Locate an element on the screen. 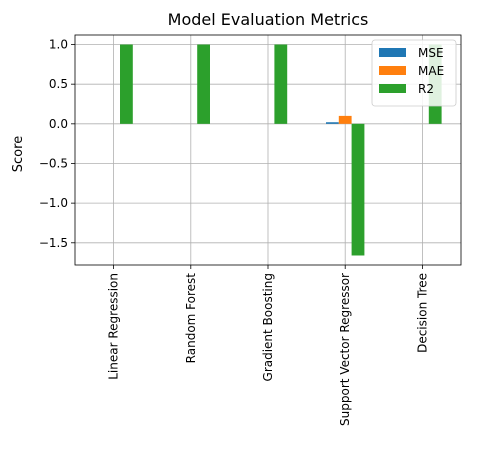  y-tick-label: −1.0 is located at coordinates (53, 203).